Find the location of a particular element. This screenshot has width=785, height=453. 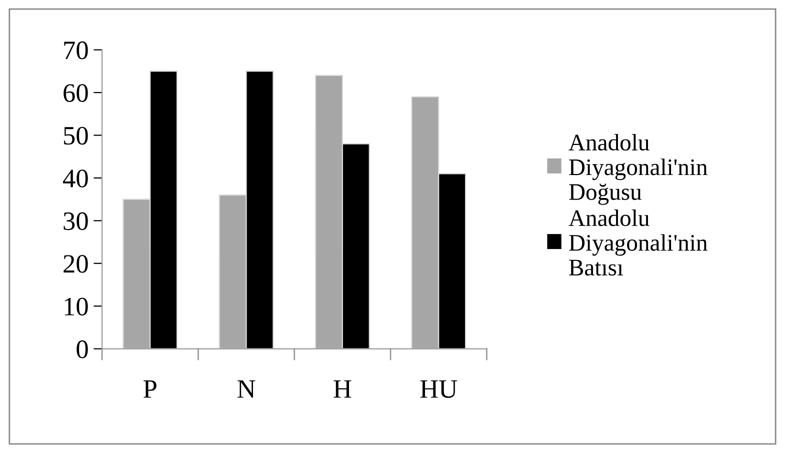

legend-label: Anadolu Diyagonali'nin Doğusu is located at coordinates (638, 169).